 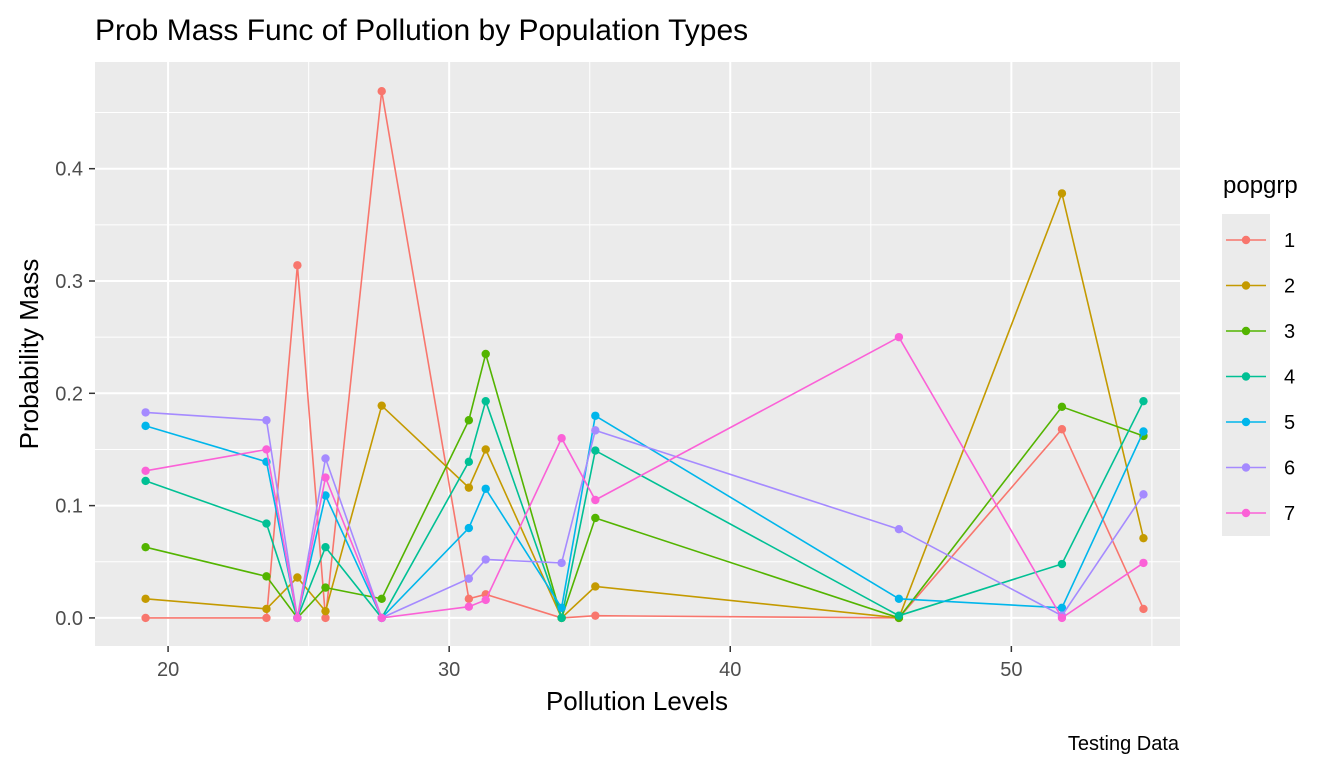 I want to click on legend-item: 5, so click(x=1260, y=423).